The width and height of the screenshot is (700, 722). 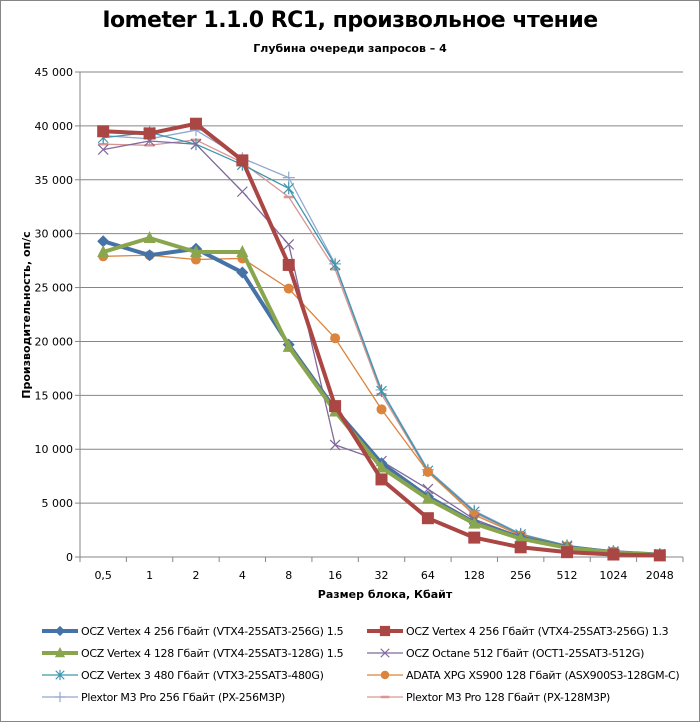 I want to click on x-tick-label: 8, so click(x=288, y=575).